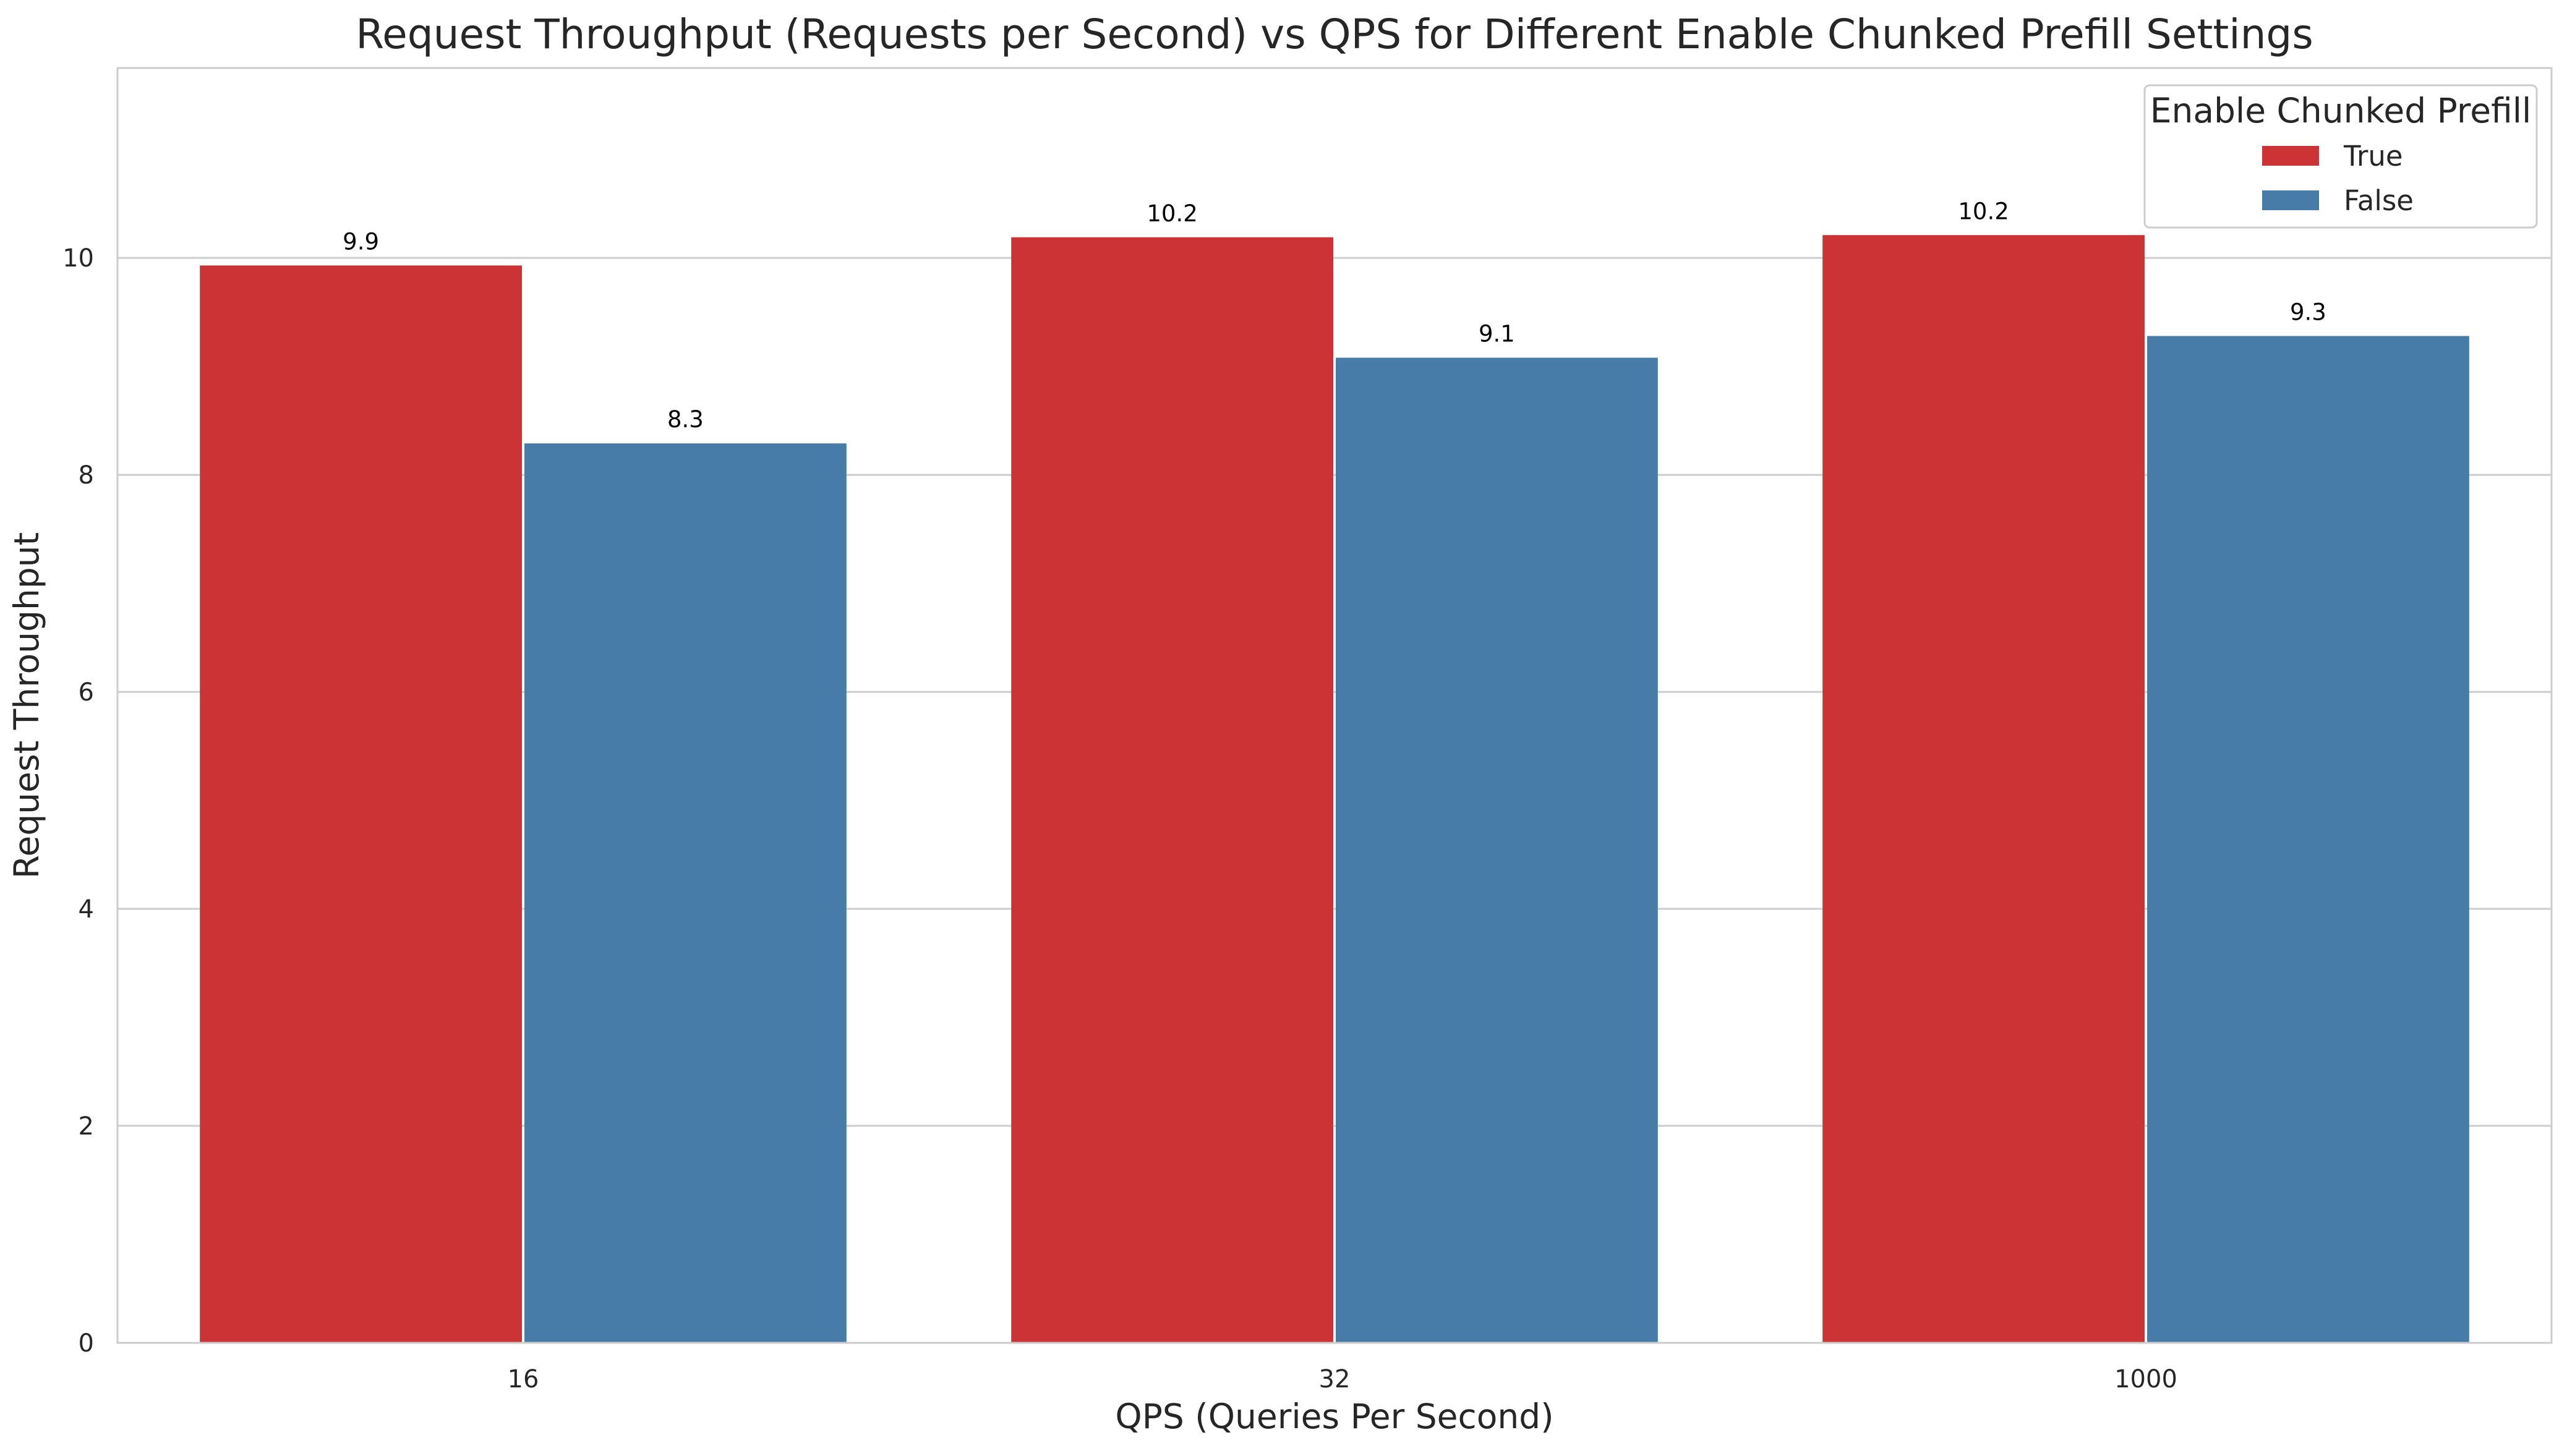  Describe the element at coordinates (2308, 312) in the screenshot. I see `data-label: 9.3` at that location.